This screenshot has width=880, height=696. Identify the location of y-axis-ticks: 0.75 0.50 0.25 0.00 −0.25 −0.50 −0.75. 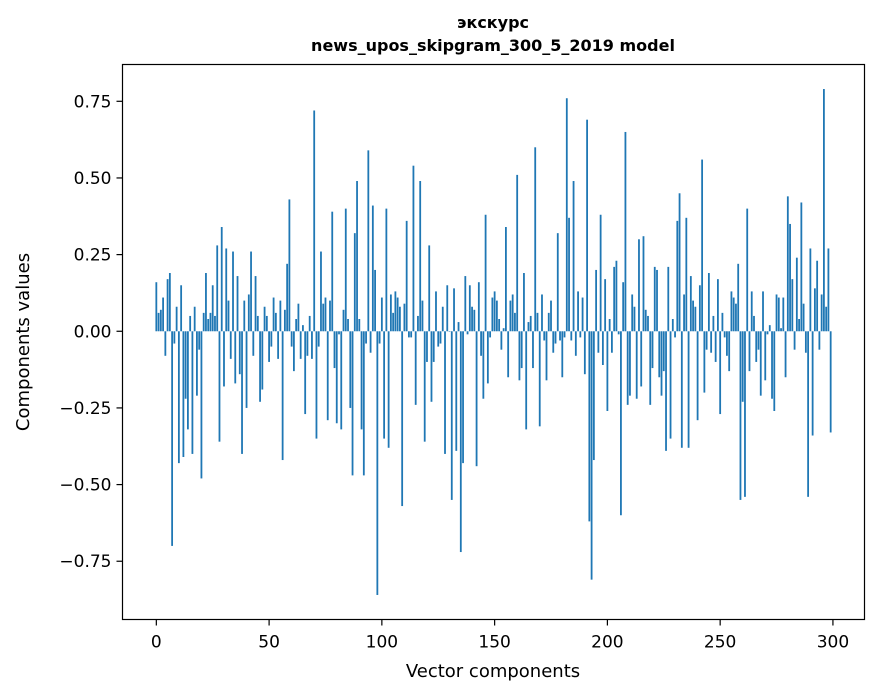
(91, 332).